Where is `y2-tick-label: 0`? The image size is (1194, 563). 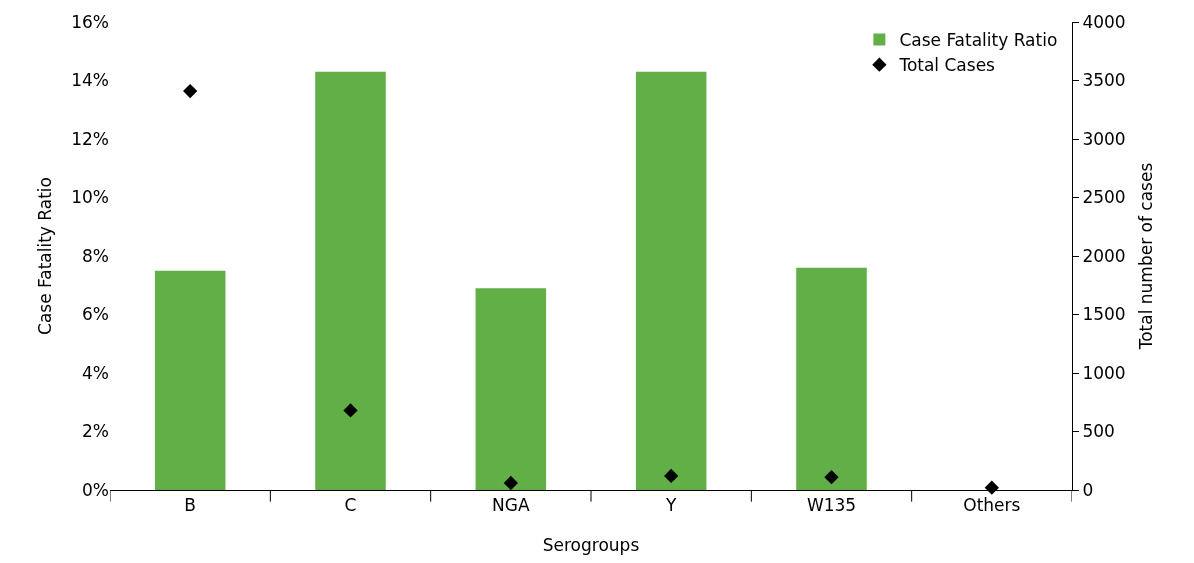 y2-tick-label: 0 is located at coordinates (1088, 489).